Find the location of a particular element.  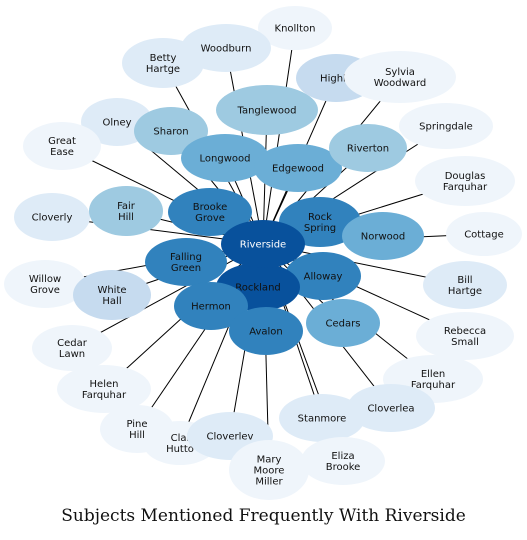

node-sylvia-woodward-shape is located at coordinates (400, 77).